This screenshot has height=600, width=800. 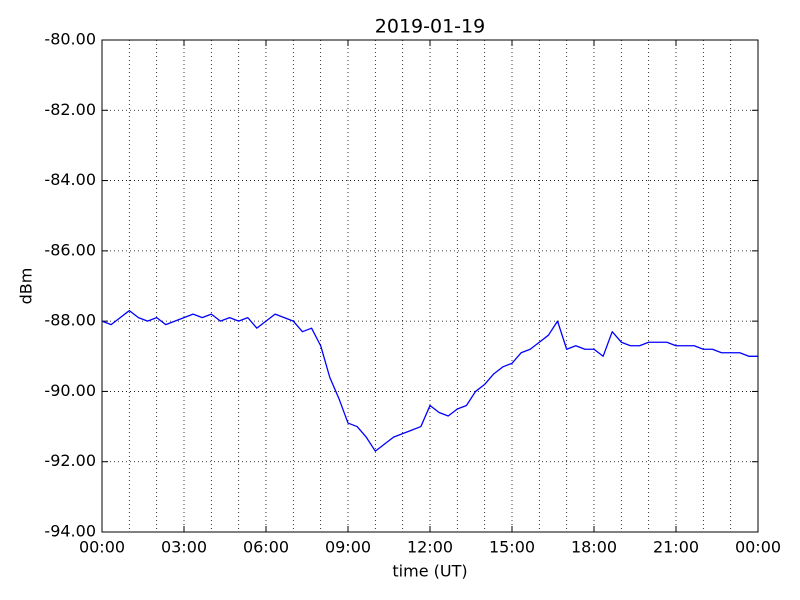 What do you see at coordinates (430, 547) in the screenshot?
I see `x-tick-label: 12:00` at bounding box center [430, 547].